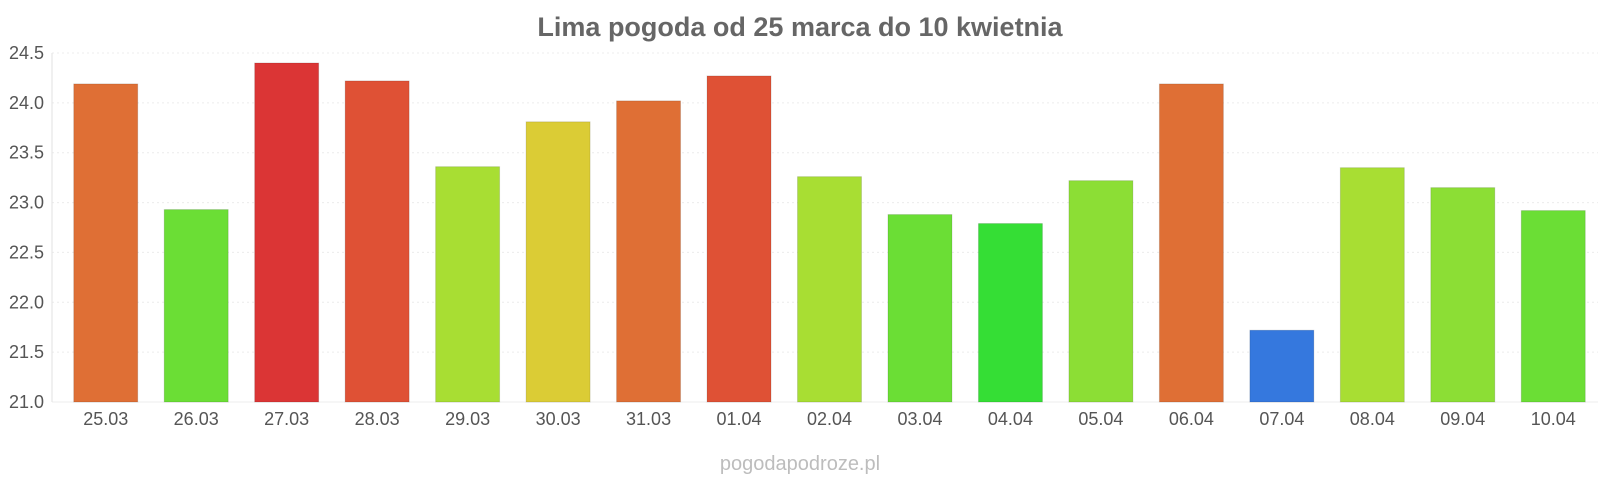  Describe the element at coordinates (800, 464) in the screenshot. I see `source-footer: pogodapodroze.pl` at that location.